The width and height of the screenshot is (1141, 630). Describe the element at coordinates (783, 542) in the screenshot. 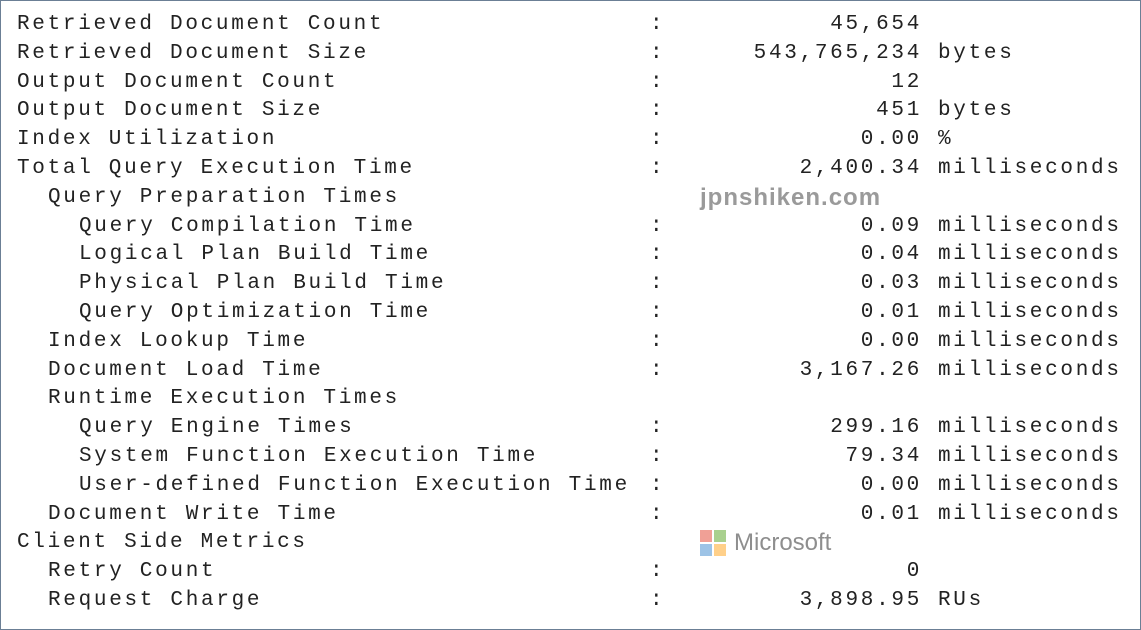

I see `microsoft-logo-text: Microsoft` at that location.